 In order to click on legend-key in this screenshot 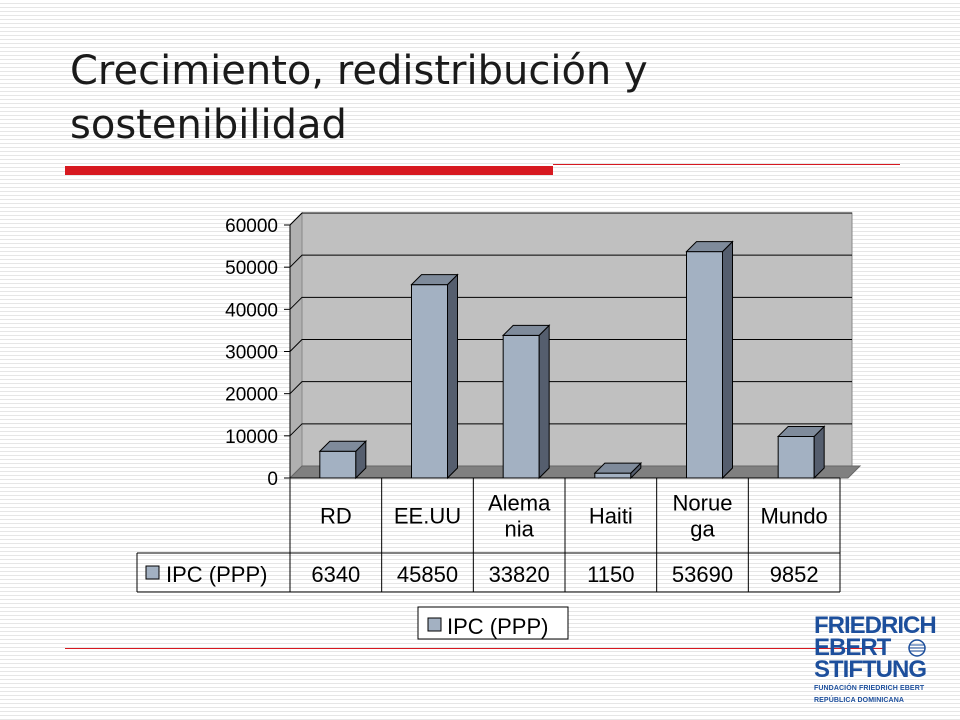, I will do `click(434, 624)`.